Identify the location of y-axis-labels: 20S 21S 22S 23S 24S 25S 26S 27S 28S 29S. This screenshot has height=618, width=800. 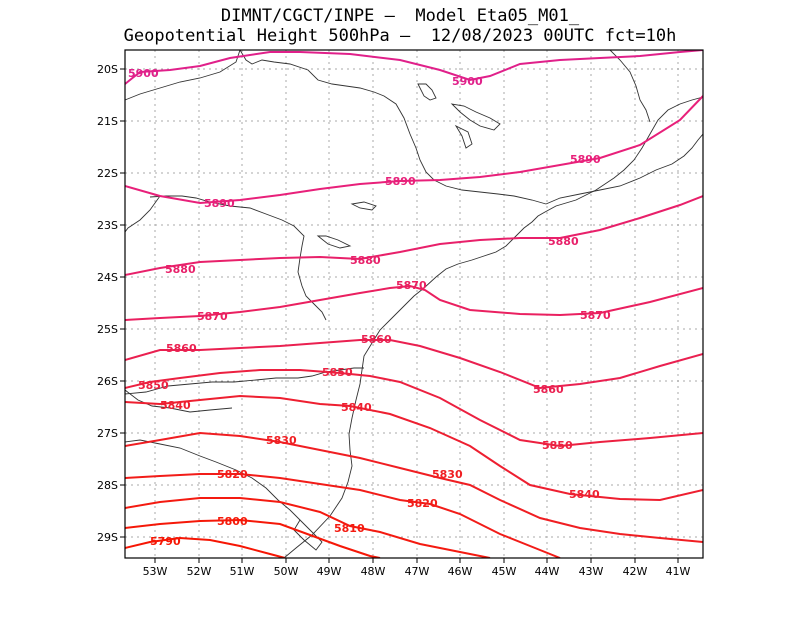
(107, 303).